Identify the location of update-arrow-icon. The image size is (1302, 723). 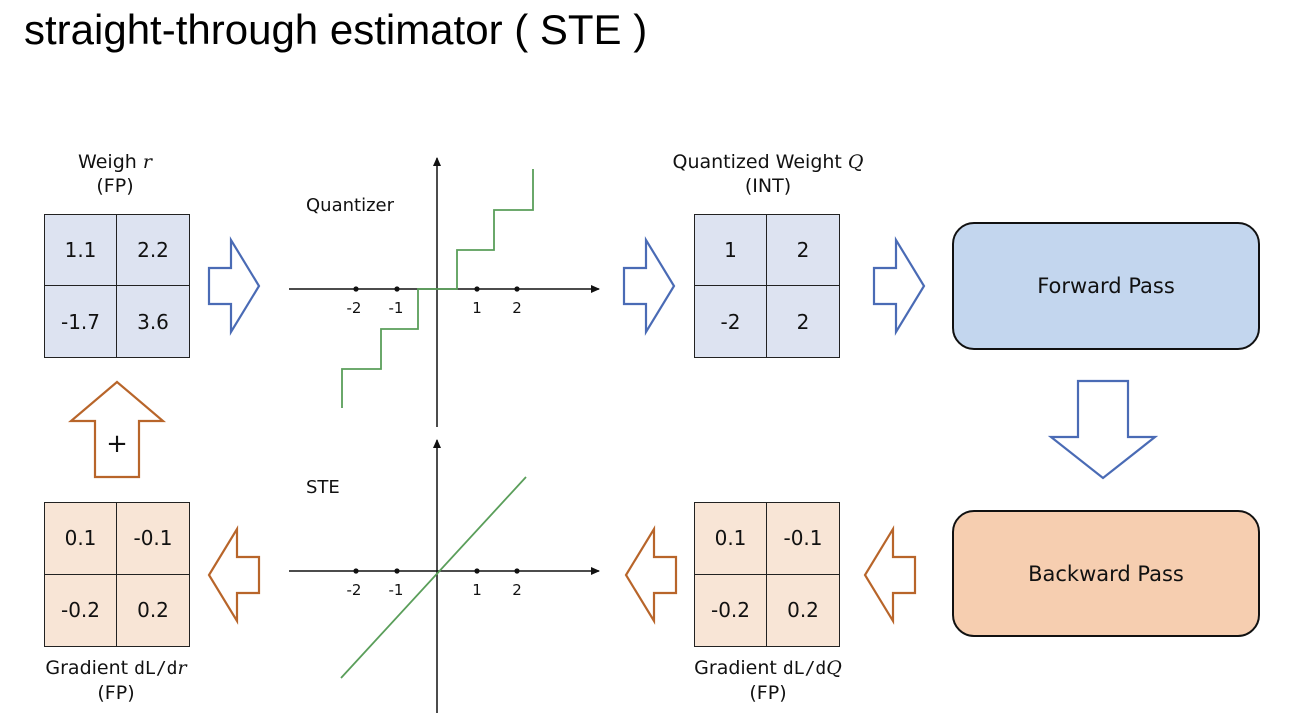
(117, 429).